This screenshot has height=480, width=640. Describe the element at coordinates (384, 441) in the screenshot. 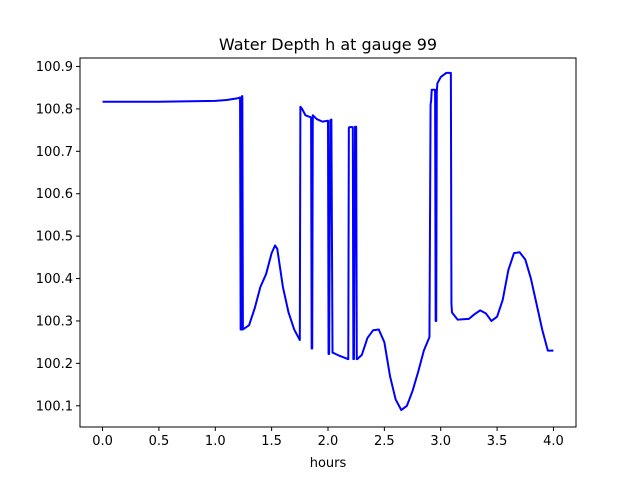

I see `x-tick-label: 2.5` at that location.